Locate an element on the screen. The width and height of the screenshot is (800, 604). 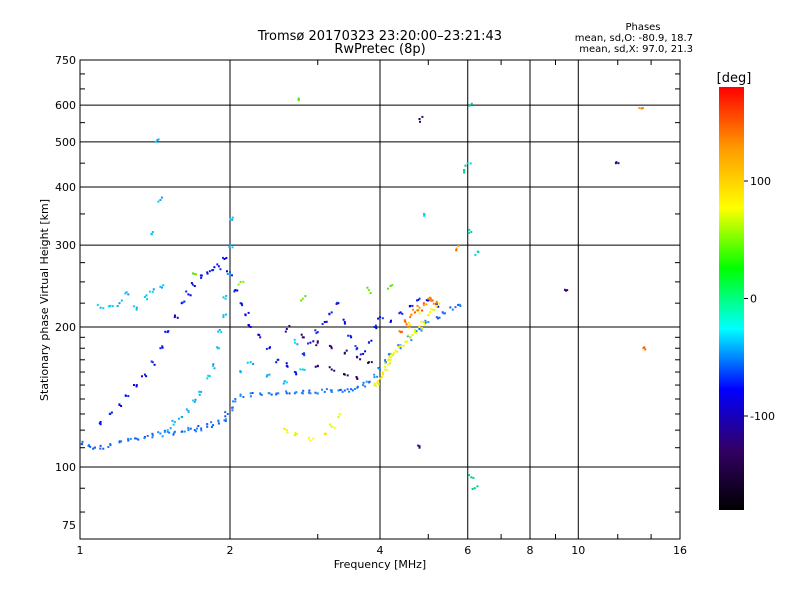
x-tick-label: 1 is located at coordinates (80, 550).